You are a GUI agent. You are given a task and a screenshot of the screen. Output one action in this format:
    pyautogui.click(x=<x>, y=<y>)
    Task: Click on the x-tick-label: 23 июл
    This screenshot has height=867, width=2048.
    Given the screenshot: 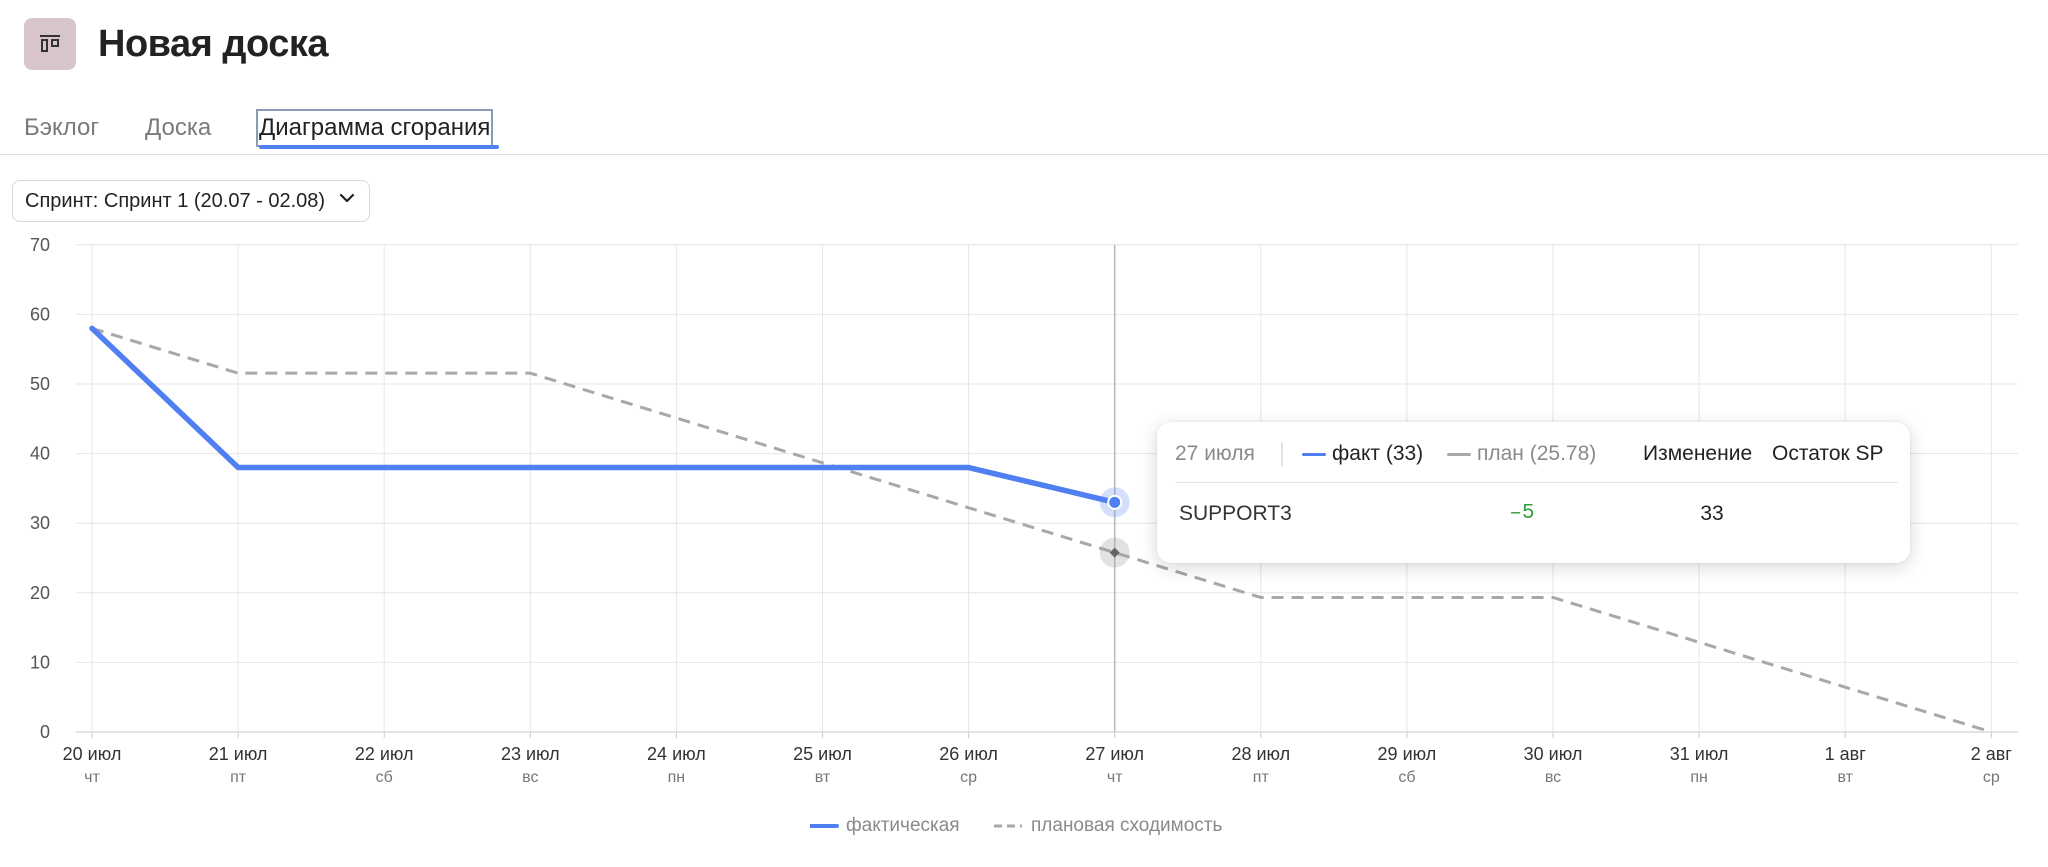 What is the action you would take?
    pyautogui.click(x=530, y=754)
    